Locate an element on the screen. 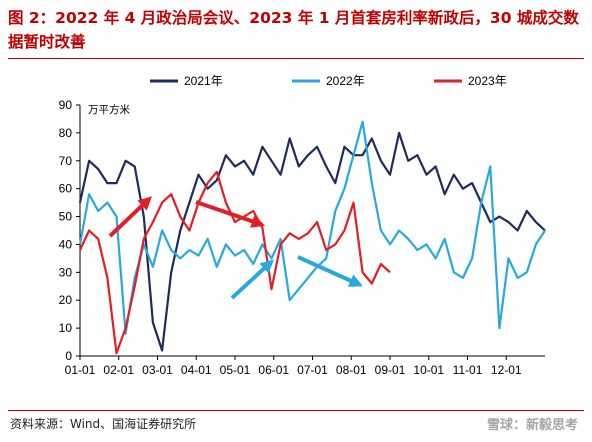 This screenshot has width=592, height=442. legend-label-3: 2023年 is located at coordinates (487, 81).